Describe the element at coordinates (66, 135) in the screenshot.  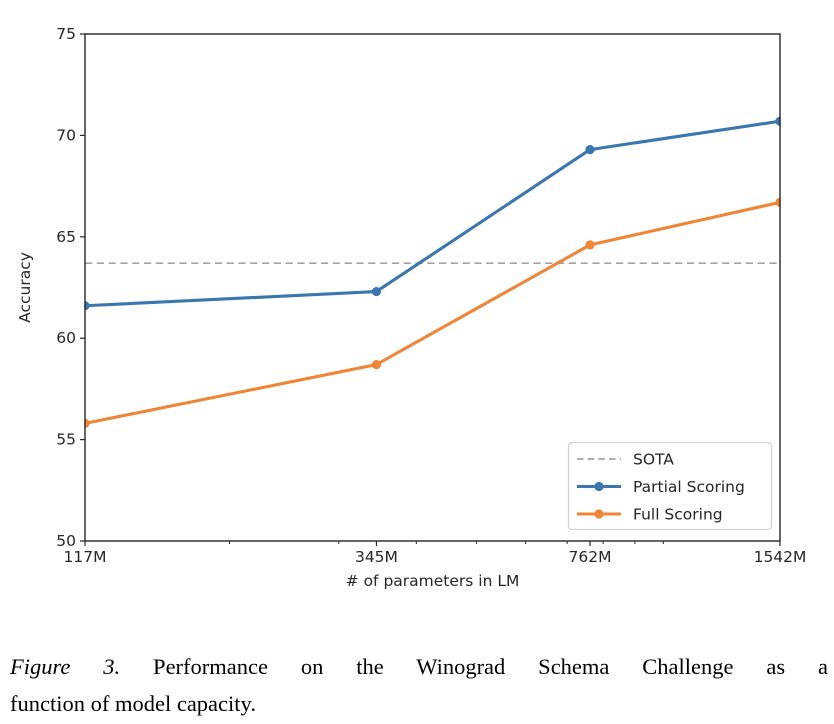
I see `y-tick-label: 70` at that location.